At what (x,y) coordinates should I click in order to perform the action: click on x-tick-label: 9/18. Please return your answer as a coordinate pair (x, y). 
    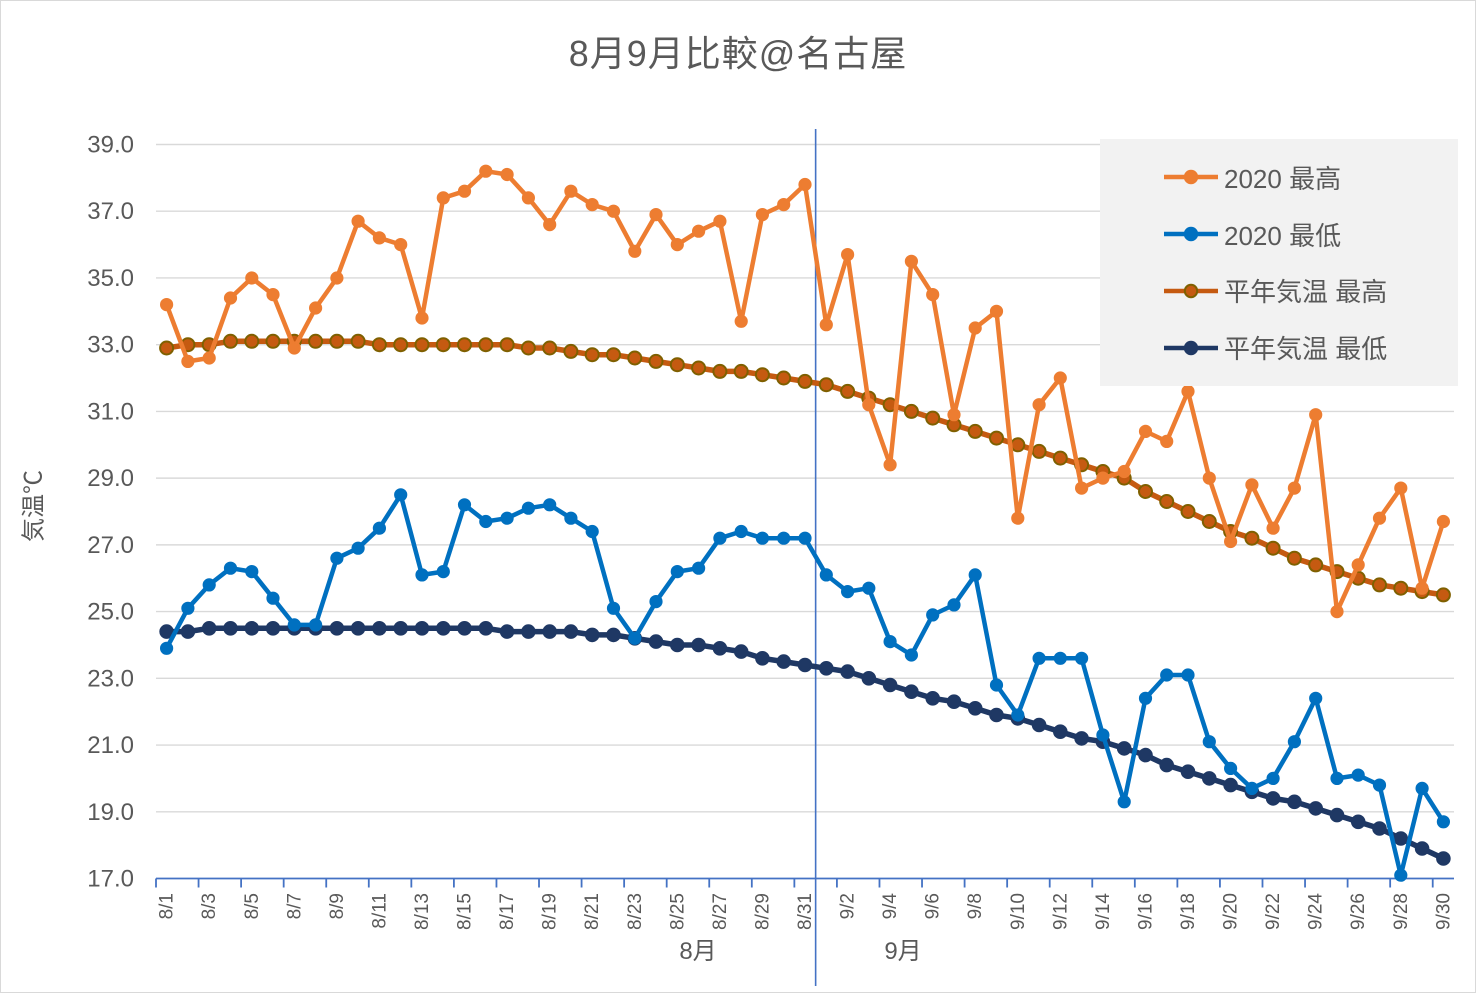
    Looking at the image, I should click on (1188, 911).